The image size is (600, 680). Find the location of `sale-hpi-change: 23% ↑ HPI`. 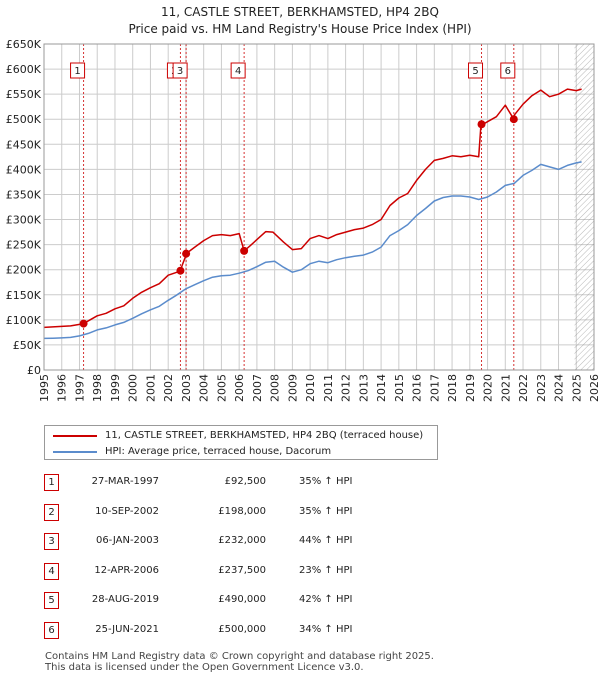

sale-hpi-change: 23% ↑ HPI is located at coordinates (326, 570).